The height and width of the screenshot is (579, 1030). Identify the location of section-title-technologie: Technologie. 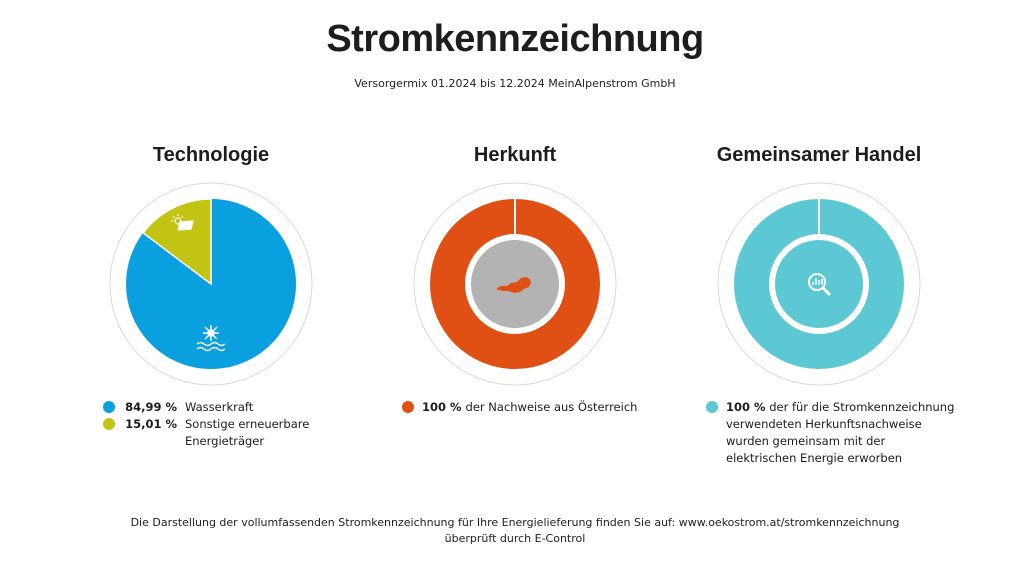
(211, 155).